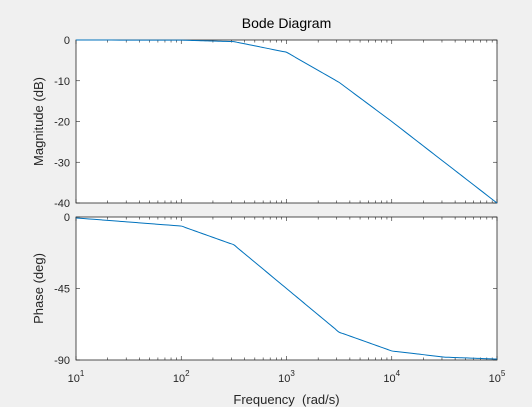 The width and height of the screenshot is (532, 407). What do you see at coordinates (391, 377) in the screenshot?
I see `phase-x-tick-label: 10⁴` at bounding box center [391, 377].